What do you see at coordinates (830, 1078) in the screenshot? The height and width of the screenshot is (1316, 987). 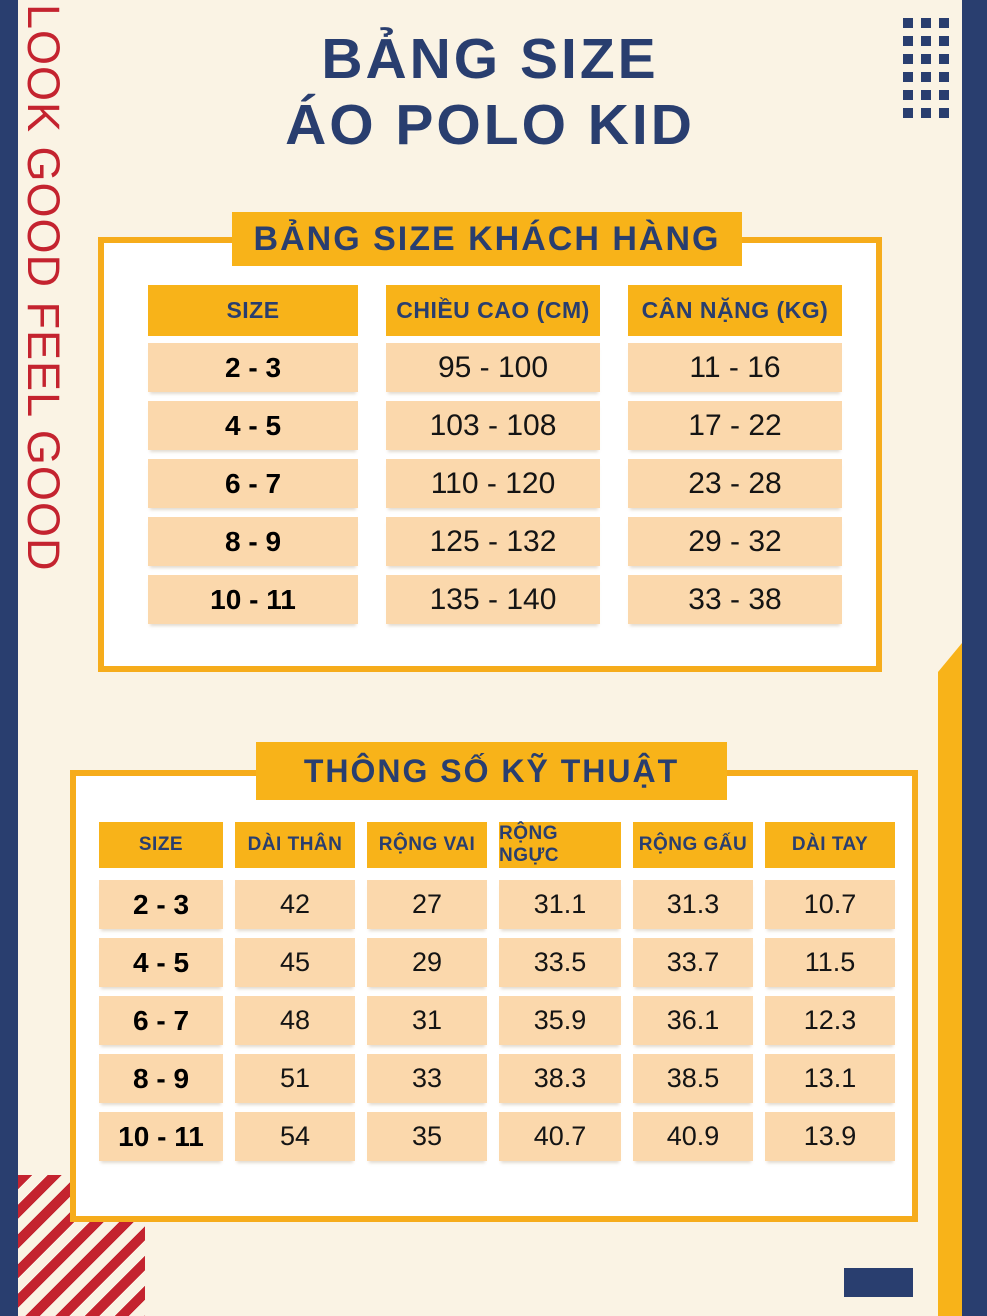 I see `table-cell: 13.1` at bounding box center [830, 1078].